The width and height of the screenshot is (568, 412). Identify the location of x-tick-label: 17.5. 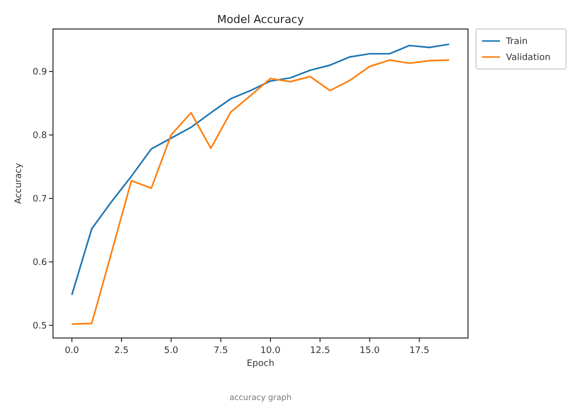
(419, 351).